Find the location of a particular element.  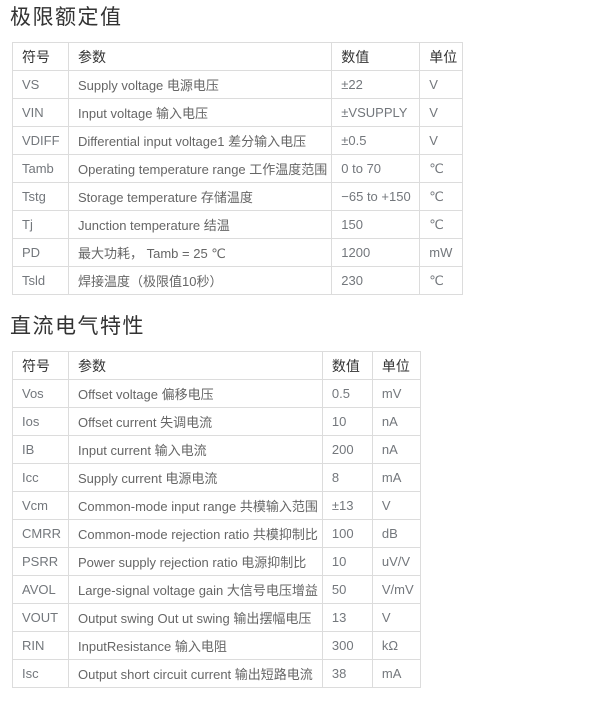

value-cell: 100 is located at coordinates (347, 533).